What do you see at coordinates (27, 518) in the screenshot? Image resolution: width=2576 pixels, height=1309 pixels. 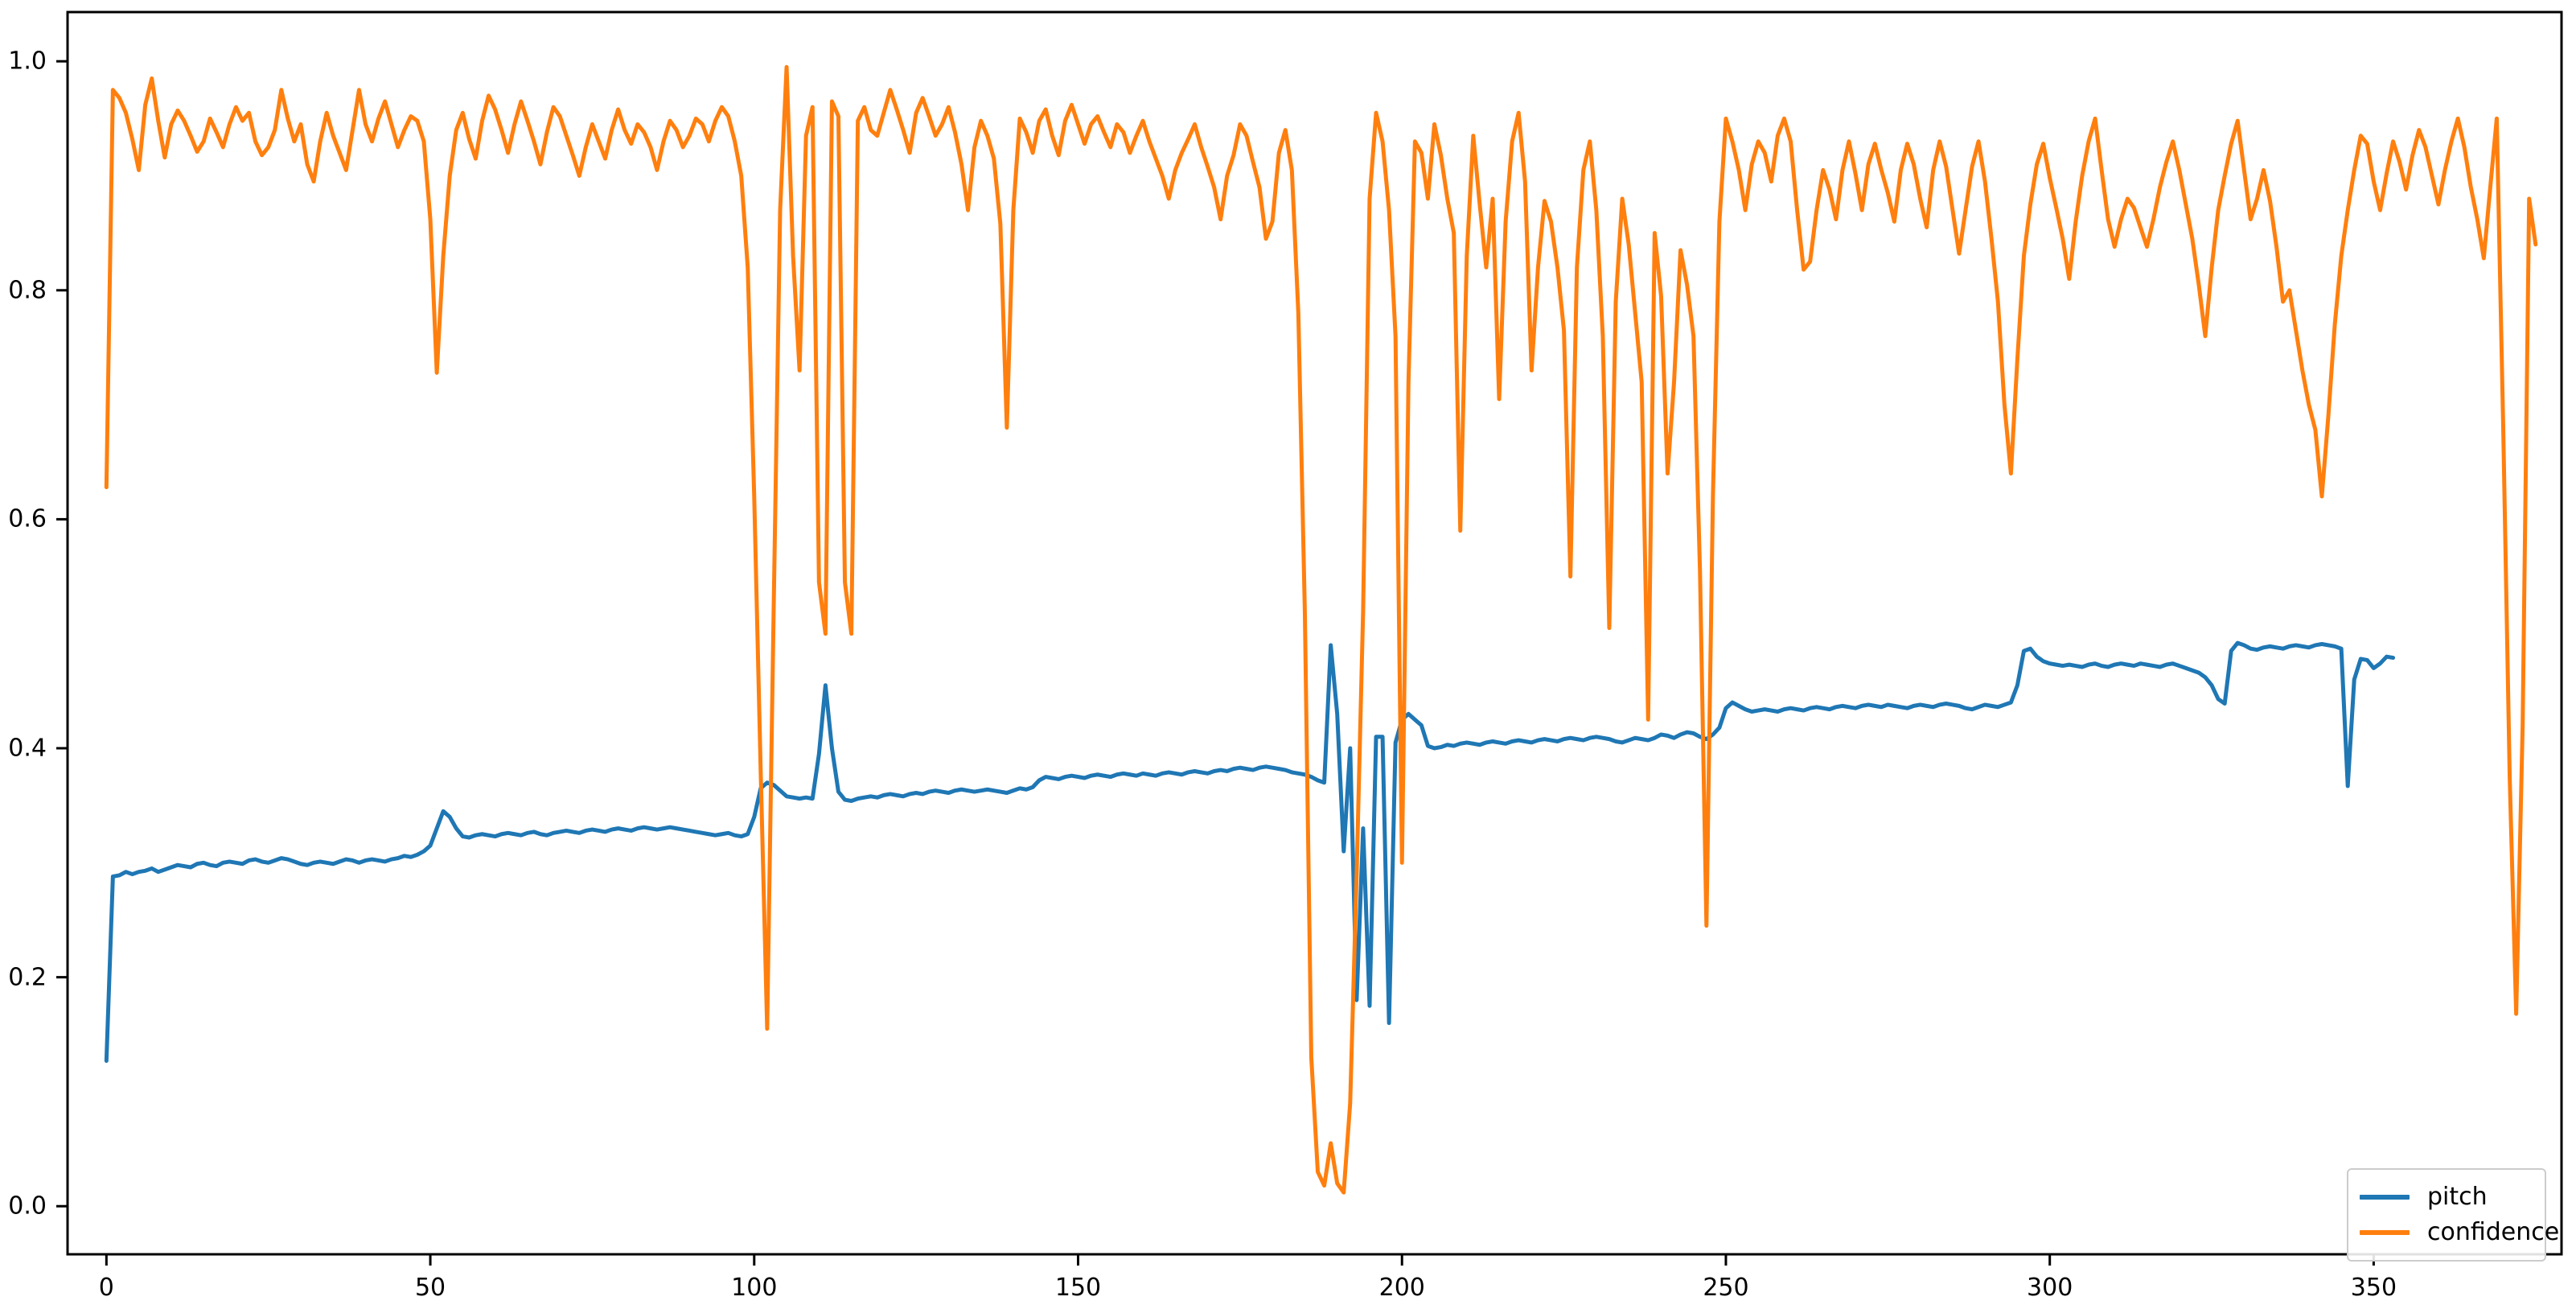 I see `y-tick-label: 0.6` at bounding box center [27, 518].